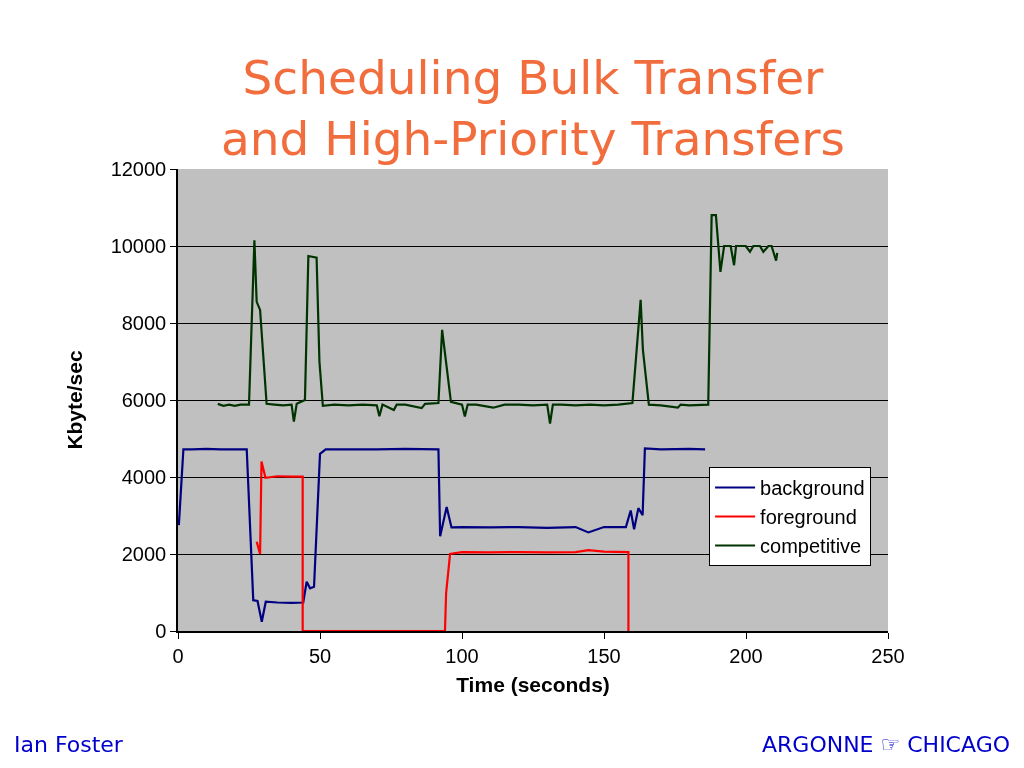 The height and width of the screenshot is (768, 1024). What do you see at coordinates (462, 655) in the screenshot?
I see `x-tick-label: 100` at bounding box center [462, 655].